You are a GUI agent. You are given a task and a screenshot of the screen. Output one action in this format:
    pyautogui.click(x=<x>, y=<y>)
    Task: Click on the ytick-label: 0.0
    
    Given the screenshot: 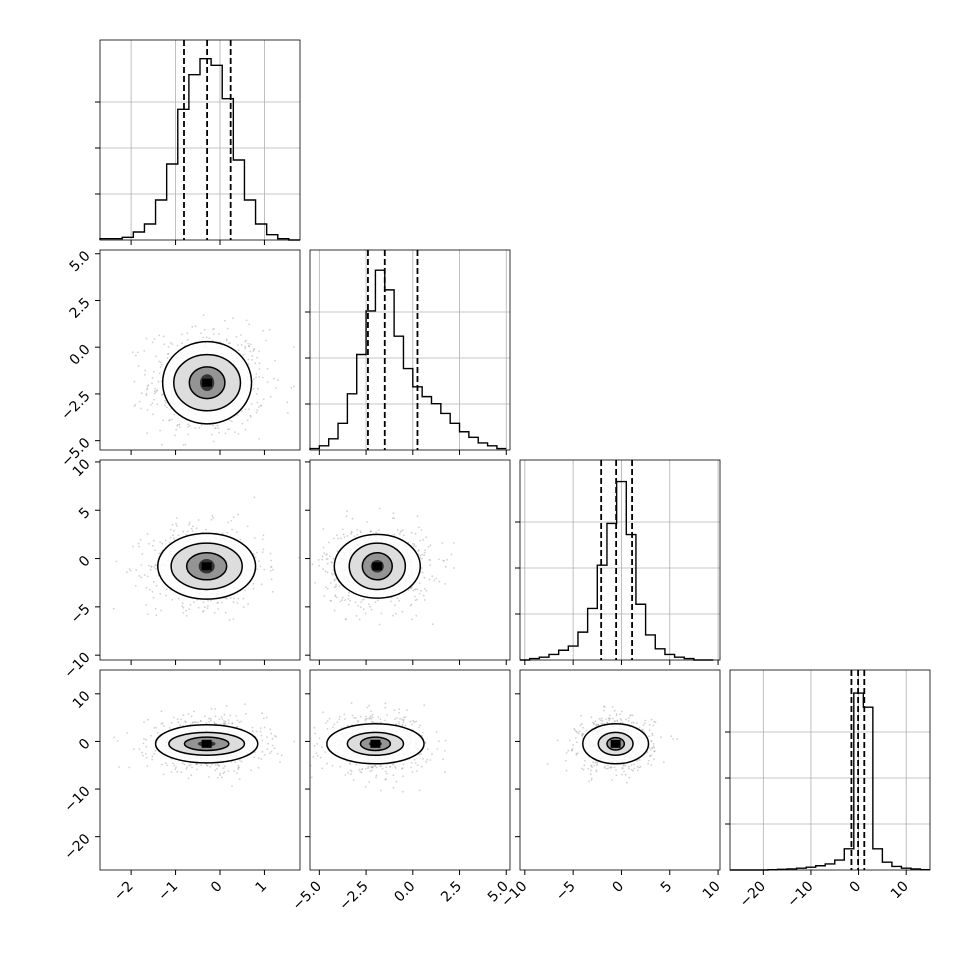 What is the action you would take?
    pyautogui.click(x=80, y=355)
    